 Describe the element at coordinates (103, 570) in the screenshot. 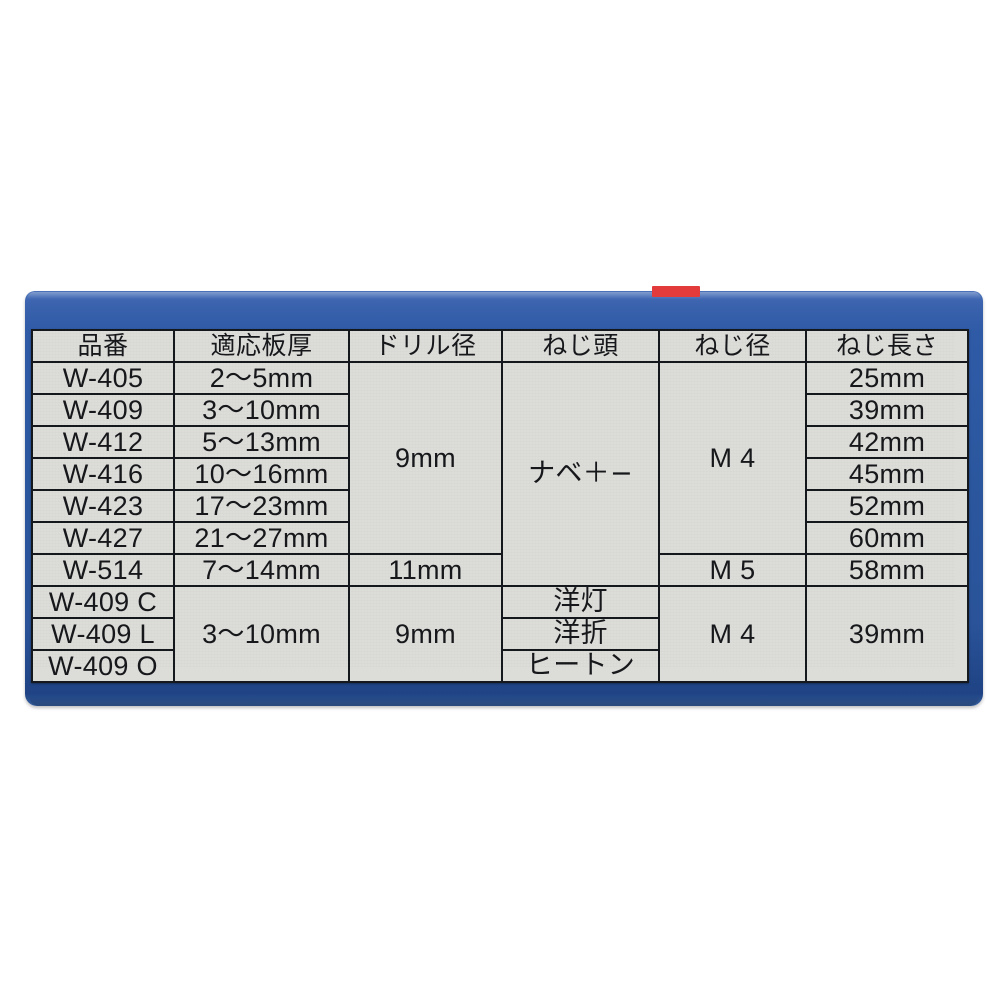

I see `cell-part-number: W-514` at that location.